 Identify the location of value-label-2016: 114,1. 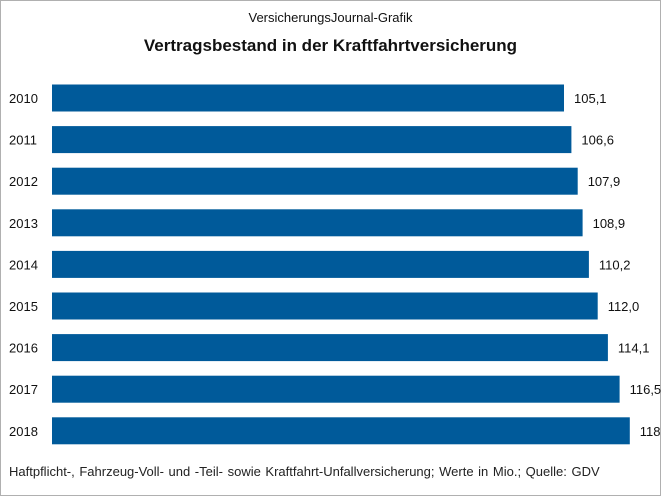
(634, 348).